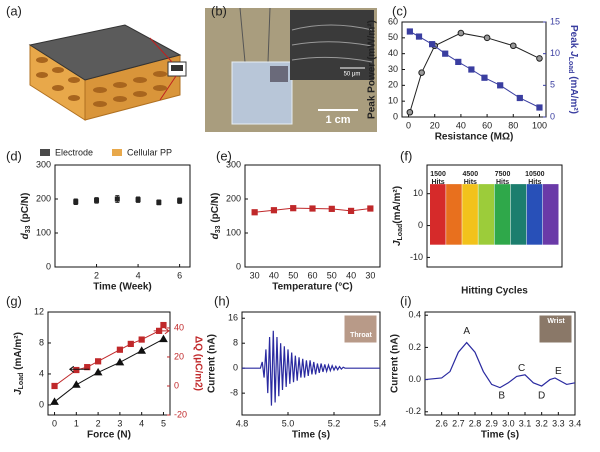 This screenshot has width=600, height=452. Describe the element at coordinates (101, 82) in the screenshot. I see `cells` at that location.